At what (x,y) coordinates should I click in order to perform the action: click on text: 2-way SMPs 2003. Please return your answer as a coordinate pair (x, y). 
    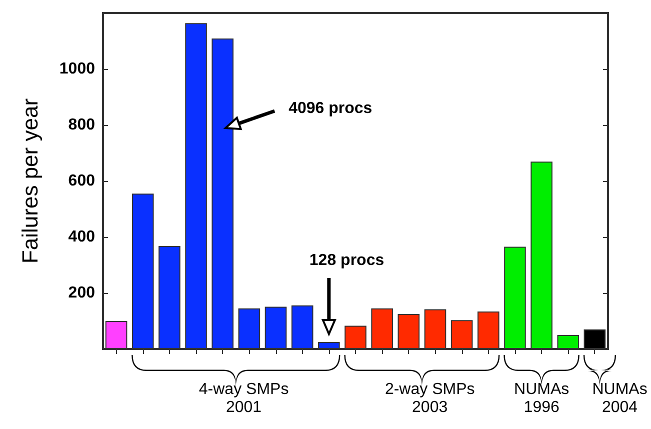
    Looking at the image, I should click on (429, 399).